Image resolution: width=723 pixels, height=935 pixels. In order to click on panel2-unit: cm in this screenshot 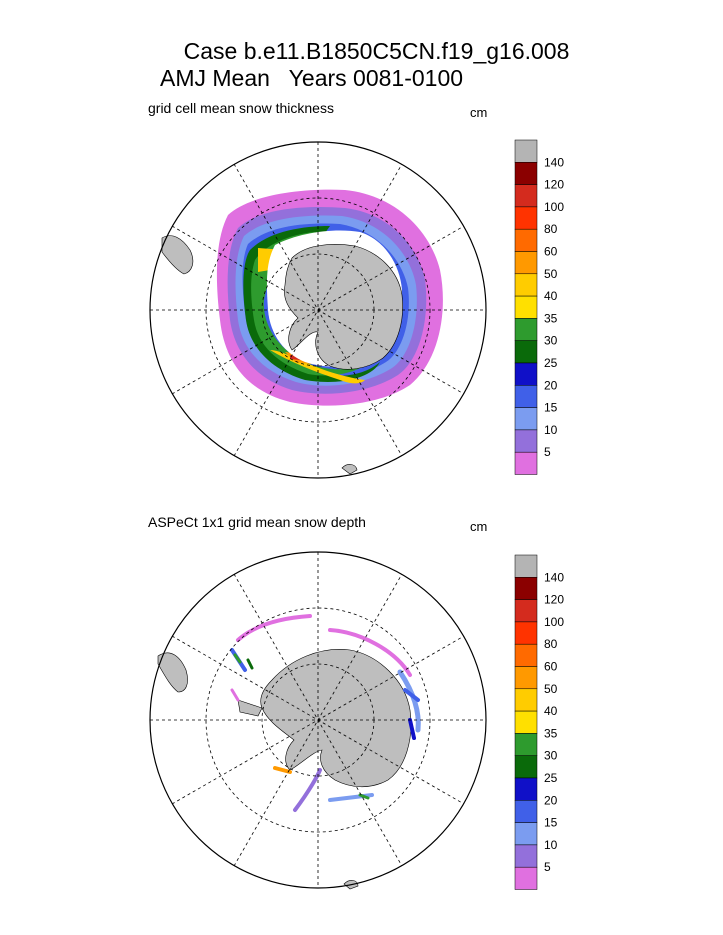, I will do `click(479, 526)`.